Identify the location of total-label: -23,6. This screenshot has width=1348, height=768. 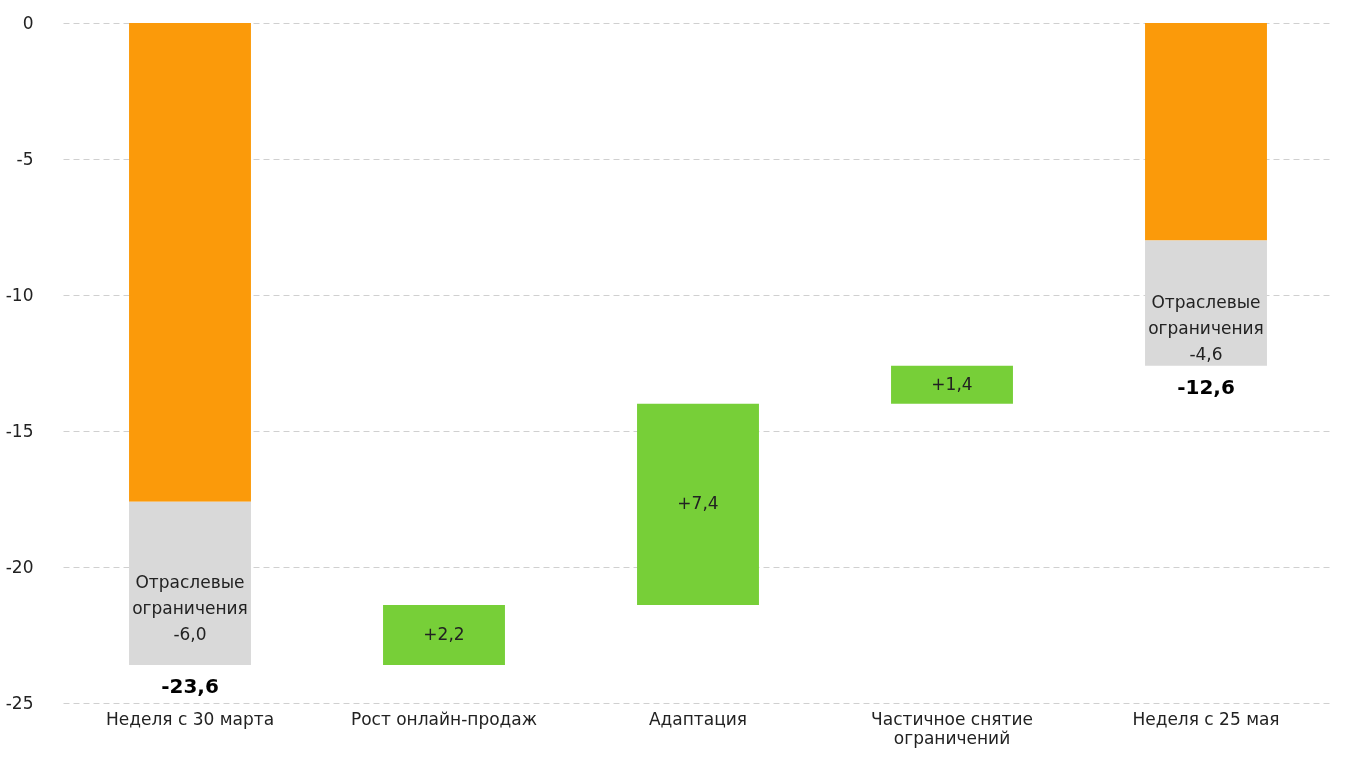
(190, 685).